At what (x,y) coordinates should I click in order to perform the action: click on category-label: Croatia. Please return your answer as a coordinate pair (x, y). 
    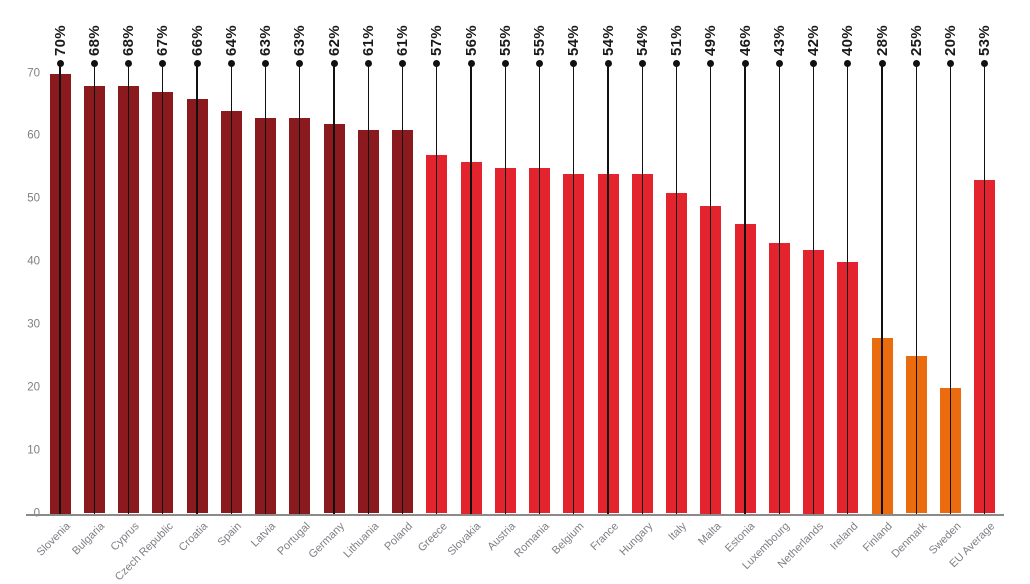
    Looking at the image, I should click on (193, 536).